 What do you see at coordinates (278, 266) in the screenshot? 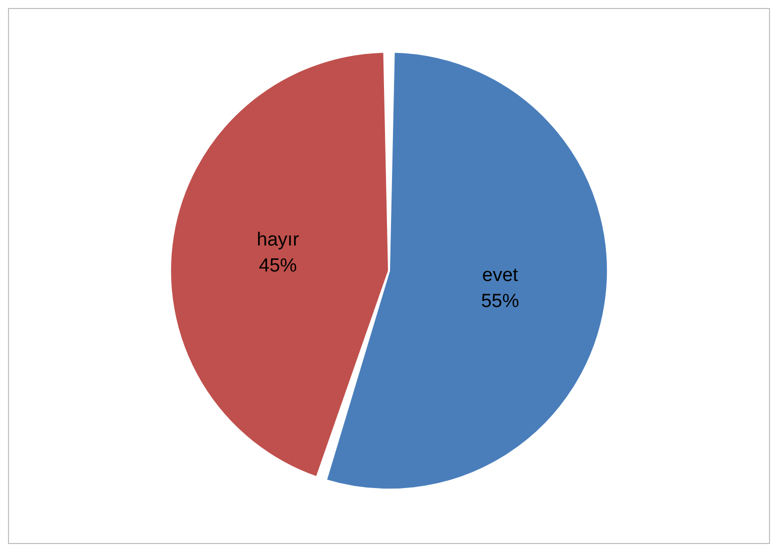
I see `data-label: 45%` at bounding box center [278, 266].